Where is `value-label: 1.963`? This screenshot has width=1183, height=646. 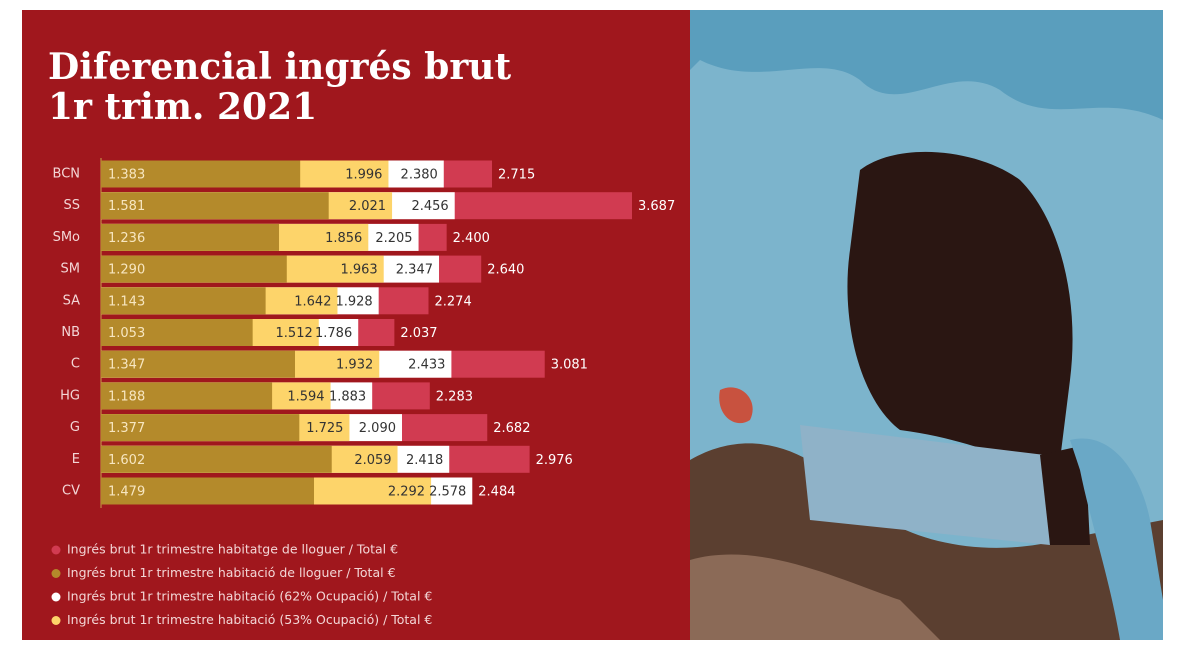
value-label: 1.963 is located at coordinates (358, 270).